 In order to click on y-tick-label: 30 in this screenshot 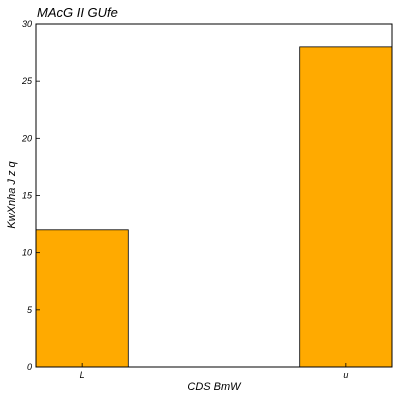, I will do `click(27, 24)`.